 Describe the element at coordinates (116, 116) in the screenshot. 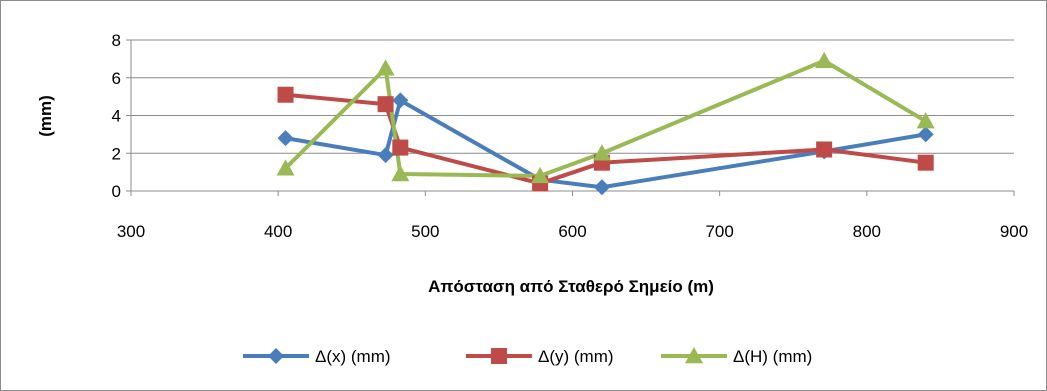

I see `y-tick-label: 4` at that location.